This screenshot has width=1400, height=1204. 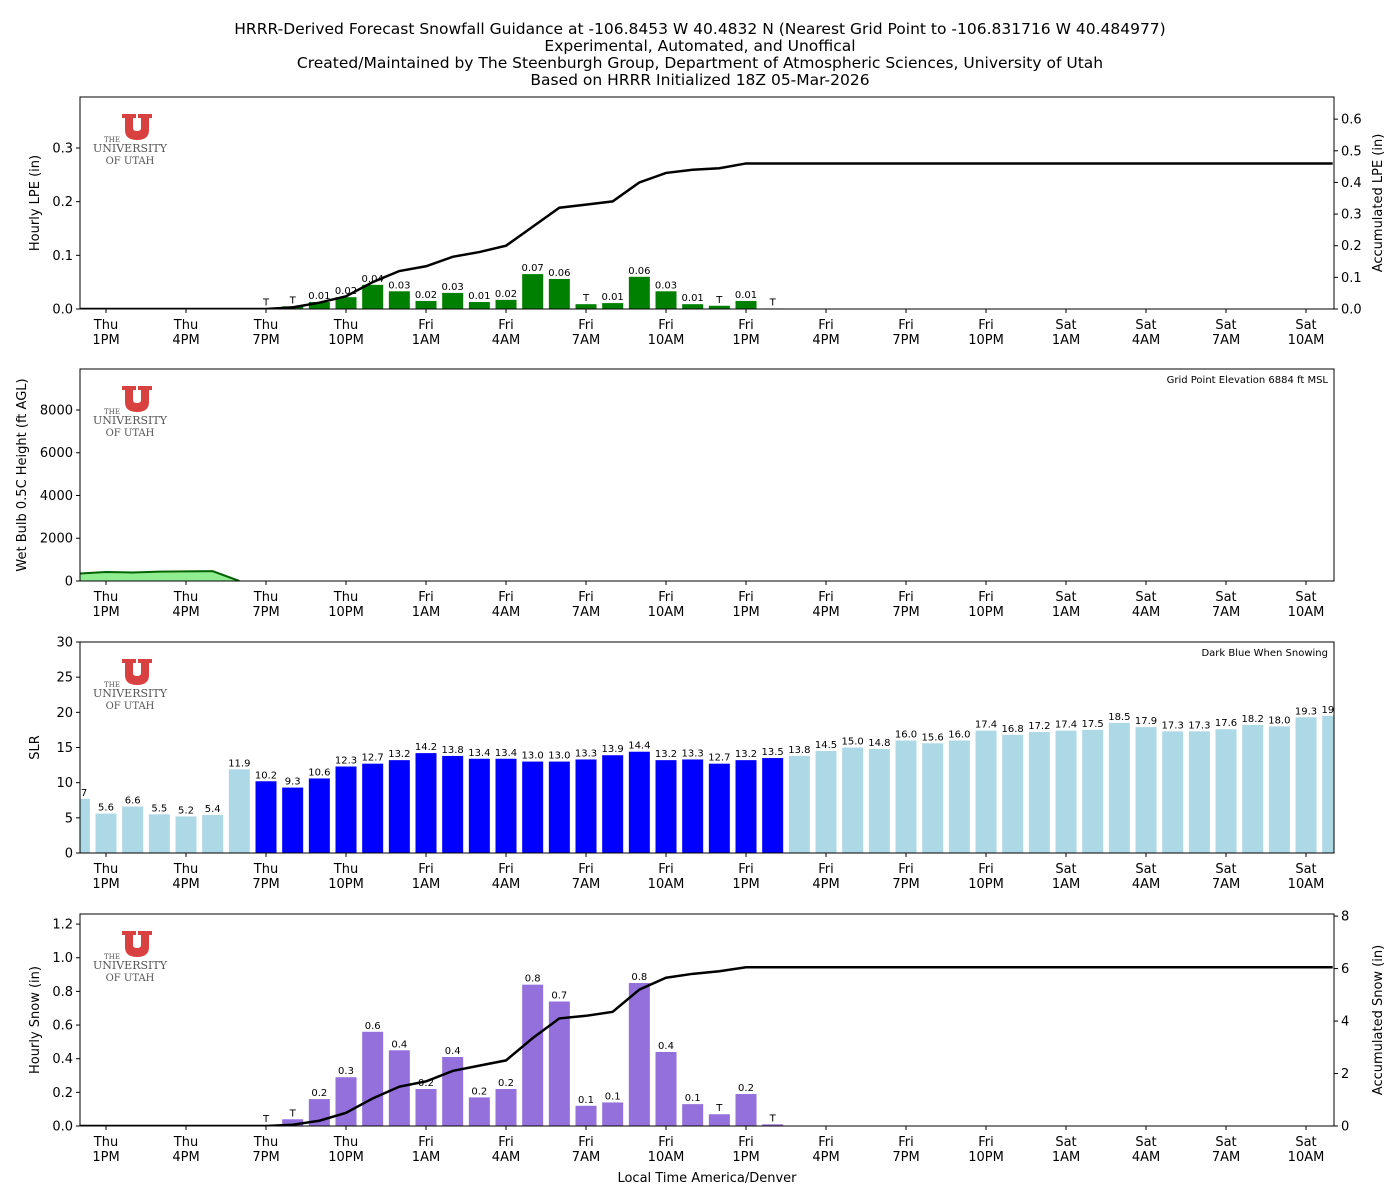 What do you see at coordinates (426, 747) in the screenshot?
I see `bar-data-label: 14.2` at bounding box center [426, 747].